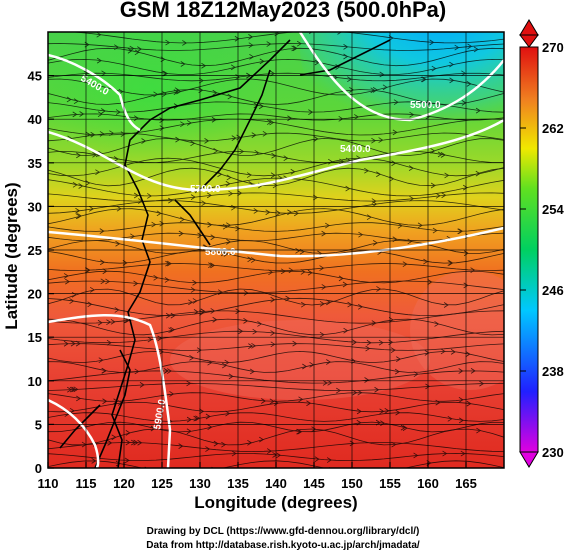  What do you see at coordinates (41, 272) in the screenshot?
I see `y-axis-ticks: 0 5 10 15 20 25 30 35 40 45` at bounding box center [41, 272].